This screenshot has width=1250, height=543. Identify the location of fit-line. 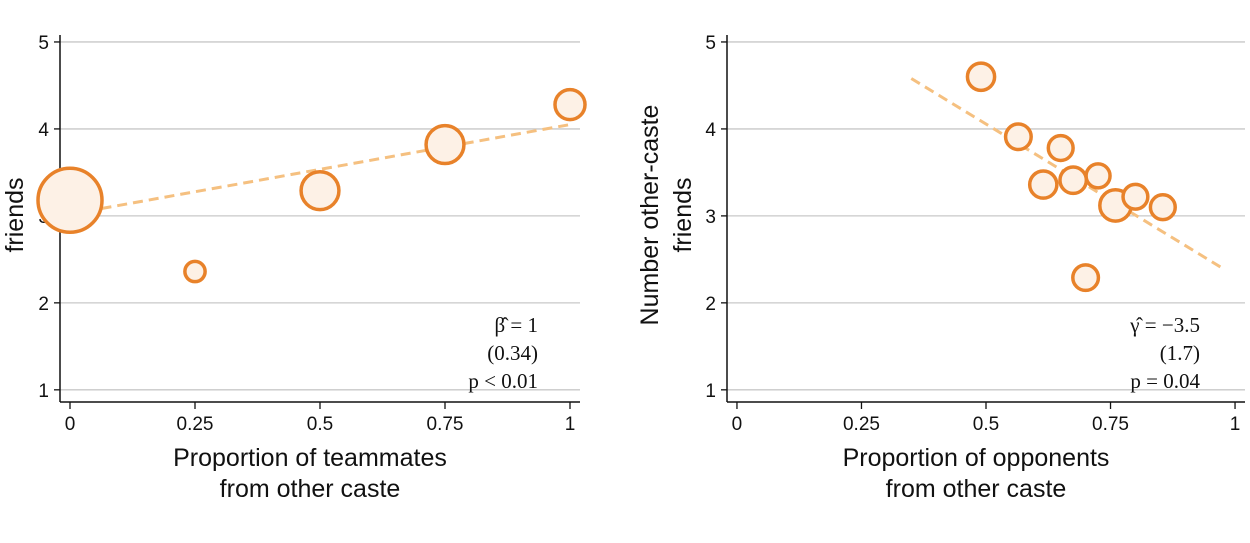
(320, 169).